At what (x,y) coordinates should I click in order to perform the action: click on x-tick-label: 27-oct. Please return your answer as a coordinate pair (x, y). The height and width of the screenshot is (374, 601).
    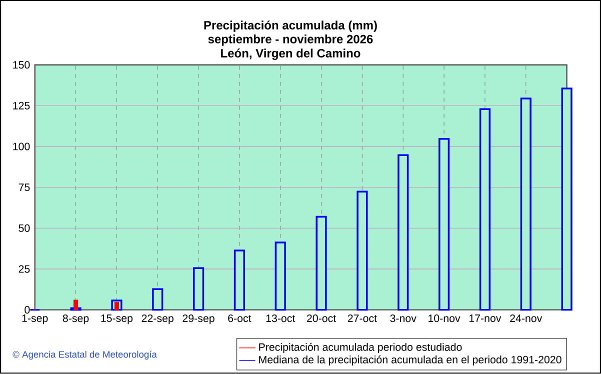
    Looking at the image, I should click on (362, 318).